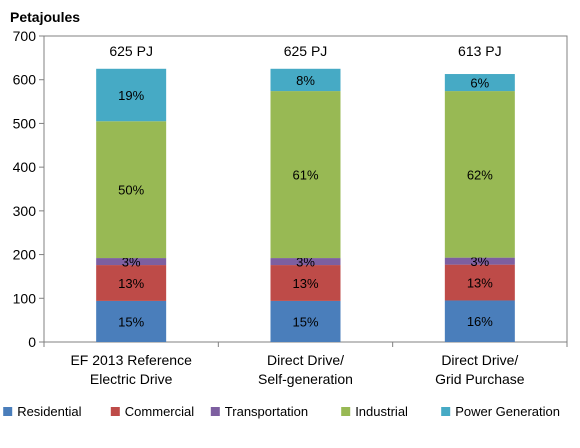  I want to click on legend-swatch-industrial, so click(346, 411).